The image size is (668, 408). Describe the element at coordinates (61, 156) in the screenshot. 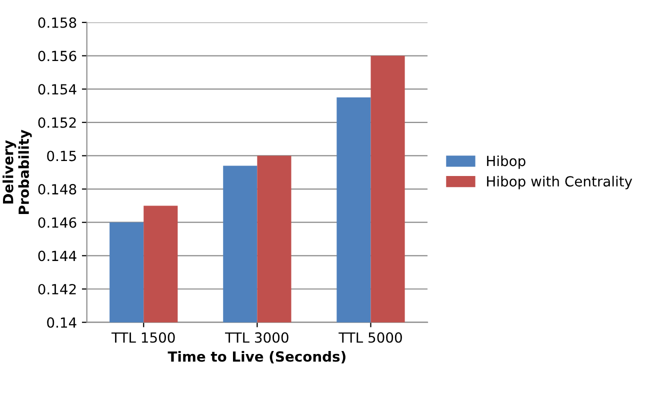

I see `y-tick-label: 0.15` at that location.